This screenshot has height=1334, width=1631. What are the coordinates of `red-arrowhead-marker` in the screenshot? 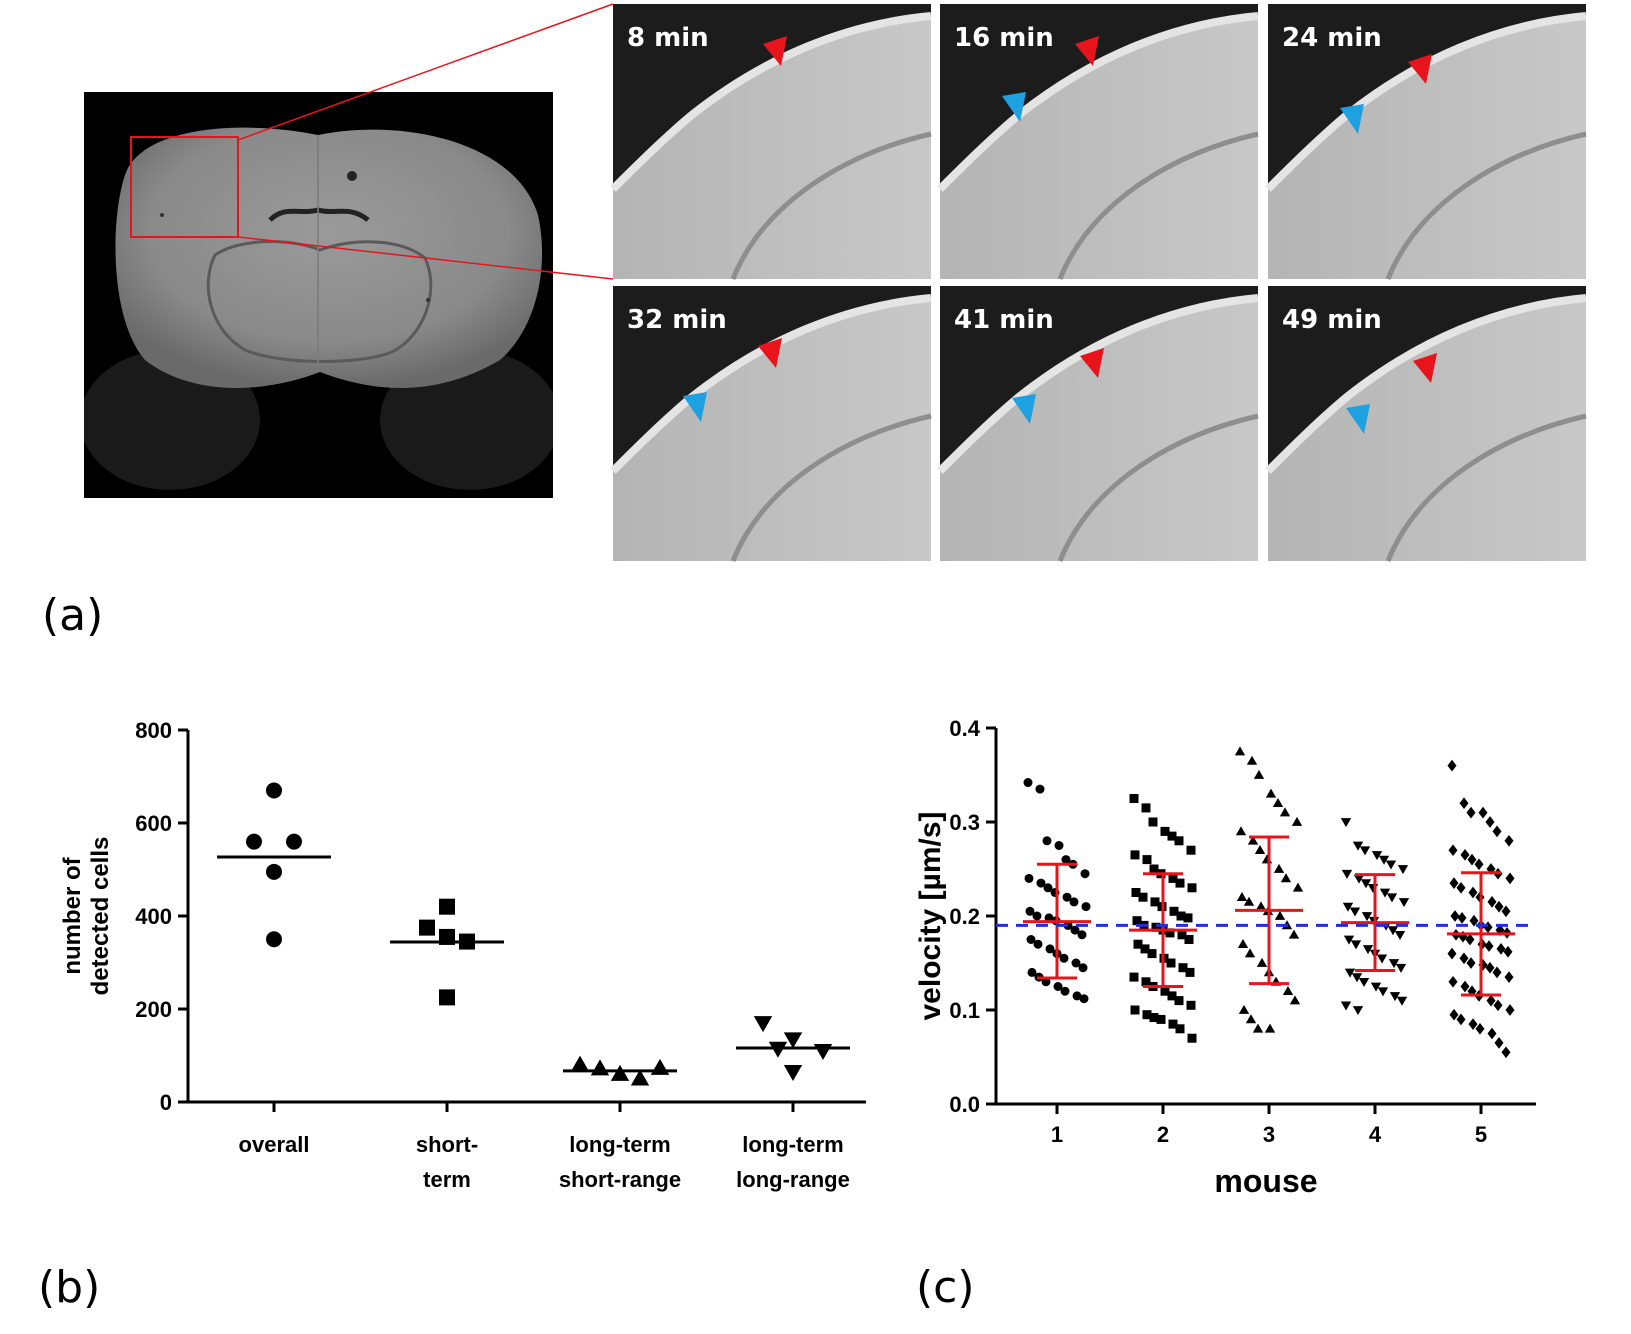 It's located at (1420, 69).